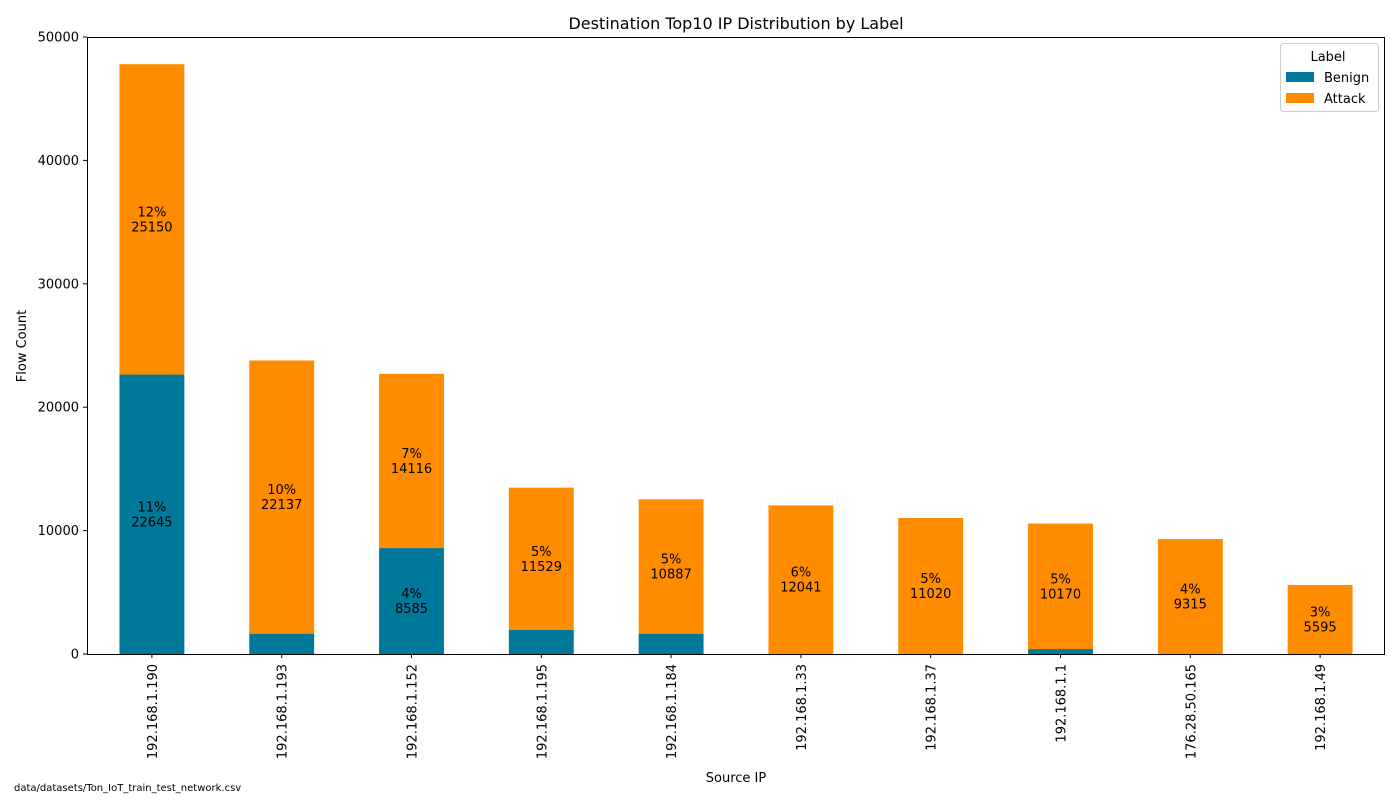 This screenshot has height=800, width=1400. What do you see at coordinates (671, 559) in the screenshot?
I see `data-label-pct-attack-192-168-1-184: 5%` at bounding box center [671, 559].